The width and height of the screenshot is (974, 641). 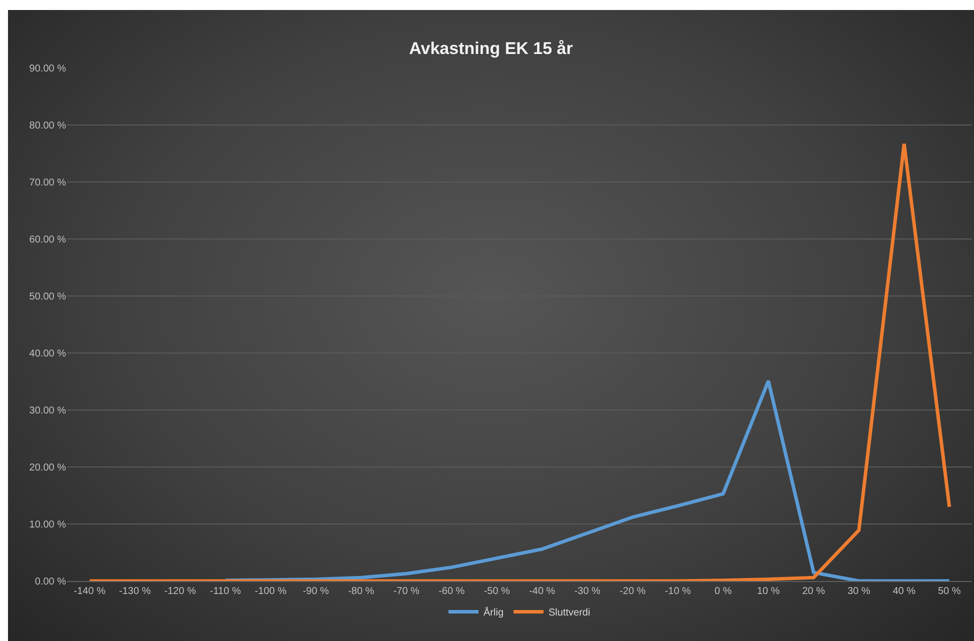 I want to click on x-tick-label: -60 %, so click(x=451, y=591).